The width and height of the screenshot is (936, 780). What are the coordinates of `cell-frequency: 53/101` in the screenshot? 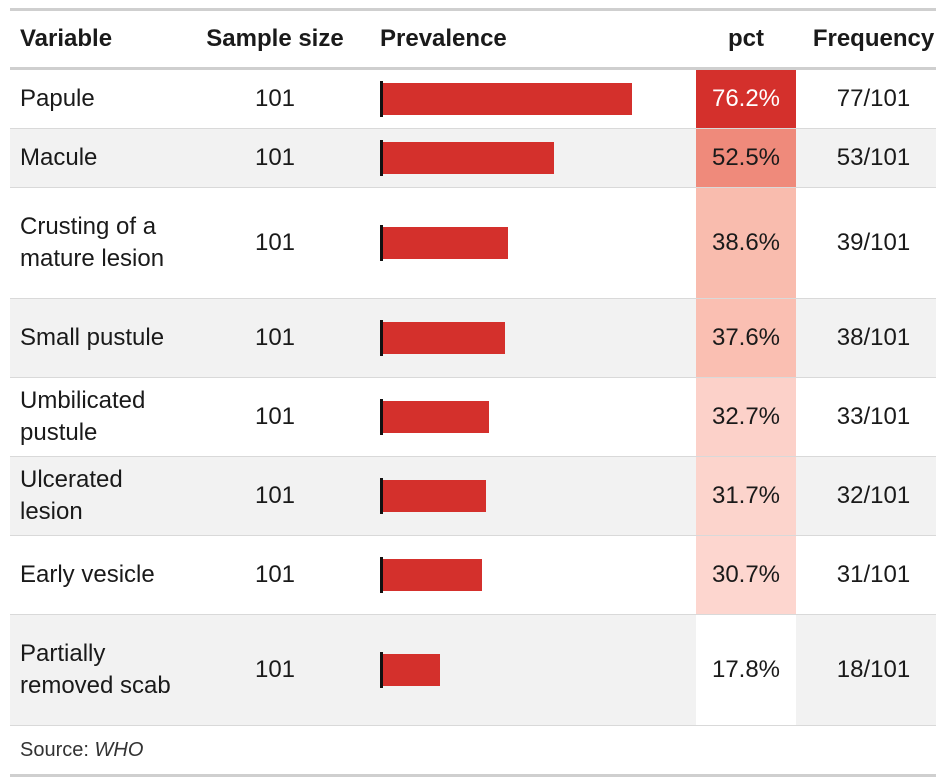 It's located at (866, 158).